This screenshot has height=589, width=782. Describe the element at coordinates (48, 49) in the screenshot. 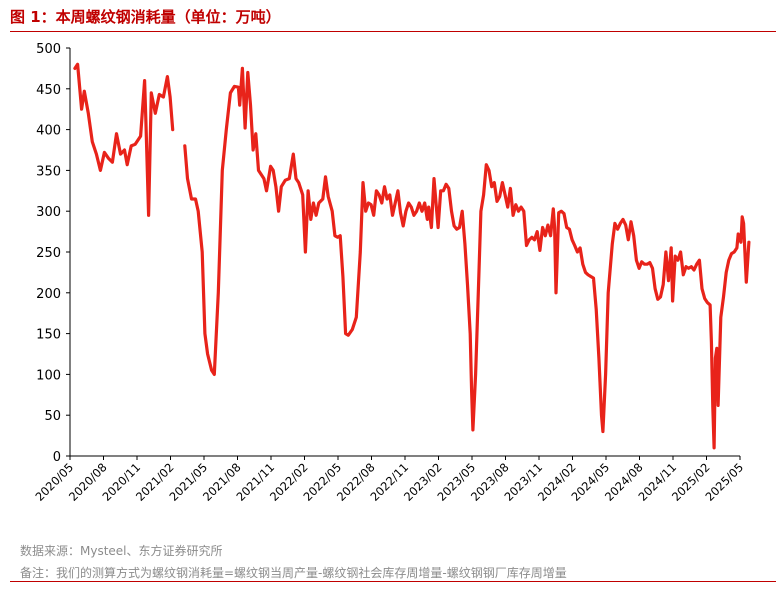

I see `y-tick-label: 500` at that location.